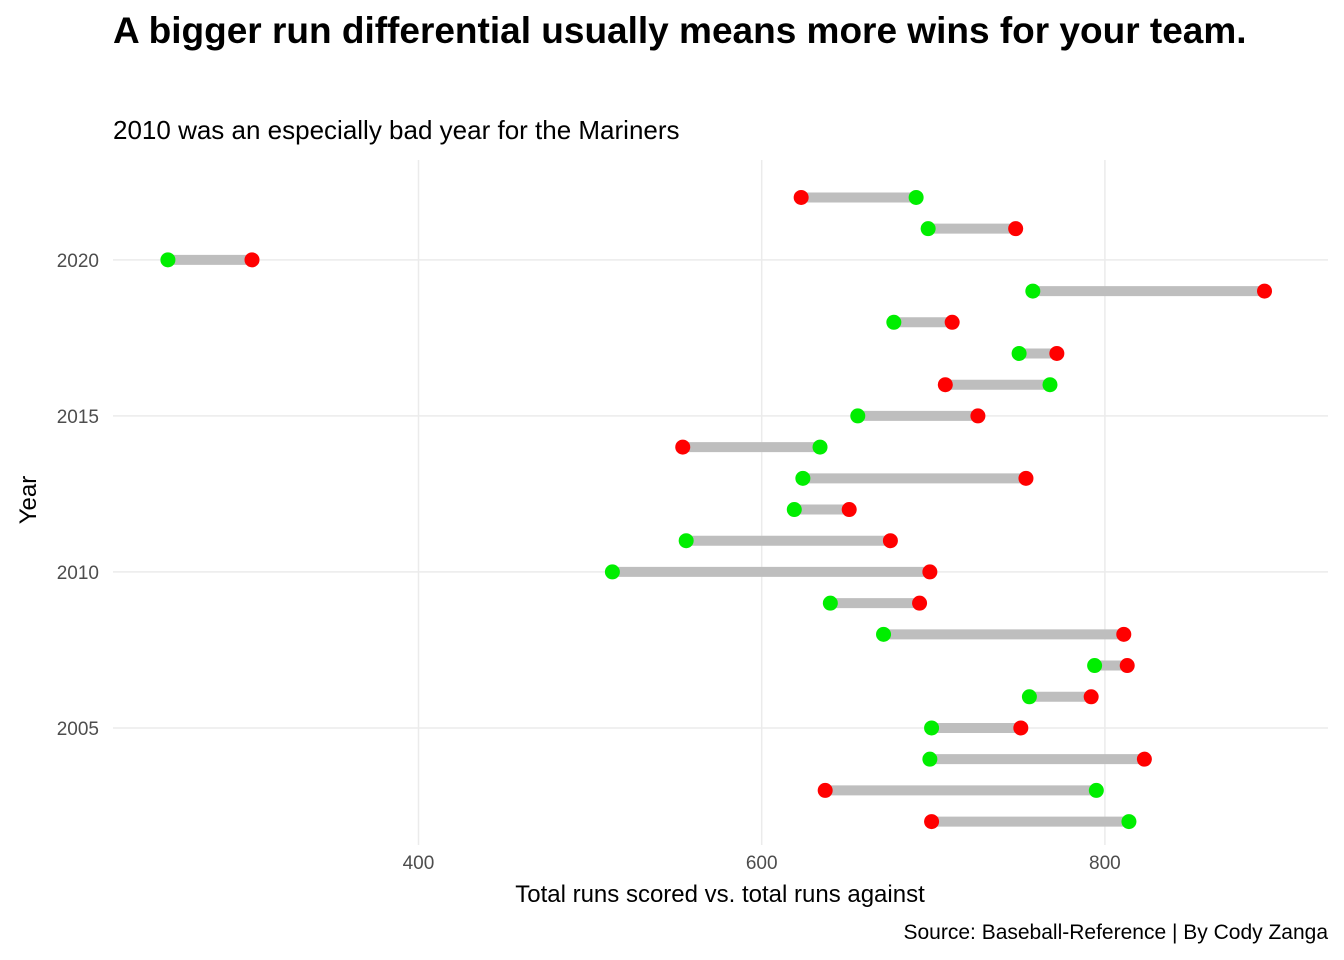 This screenshot has width=1344, height=960. Describe the element at coordinates (78, 417) in the screenshot. I see `y-tick-label: 2015` at that location.